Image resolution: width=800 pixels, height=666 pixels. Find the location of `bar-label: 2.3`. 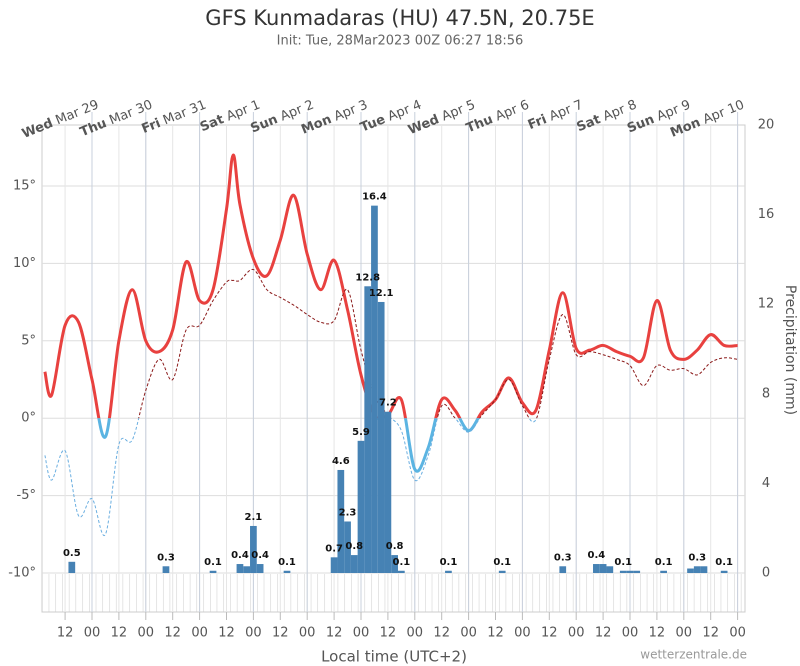

bar-label: 2.3 is located at coordinates (348, 512).